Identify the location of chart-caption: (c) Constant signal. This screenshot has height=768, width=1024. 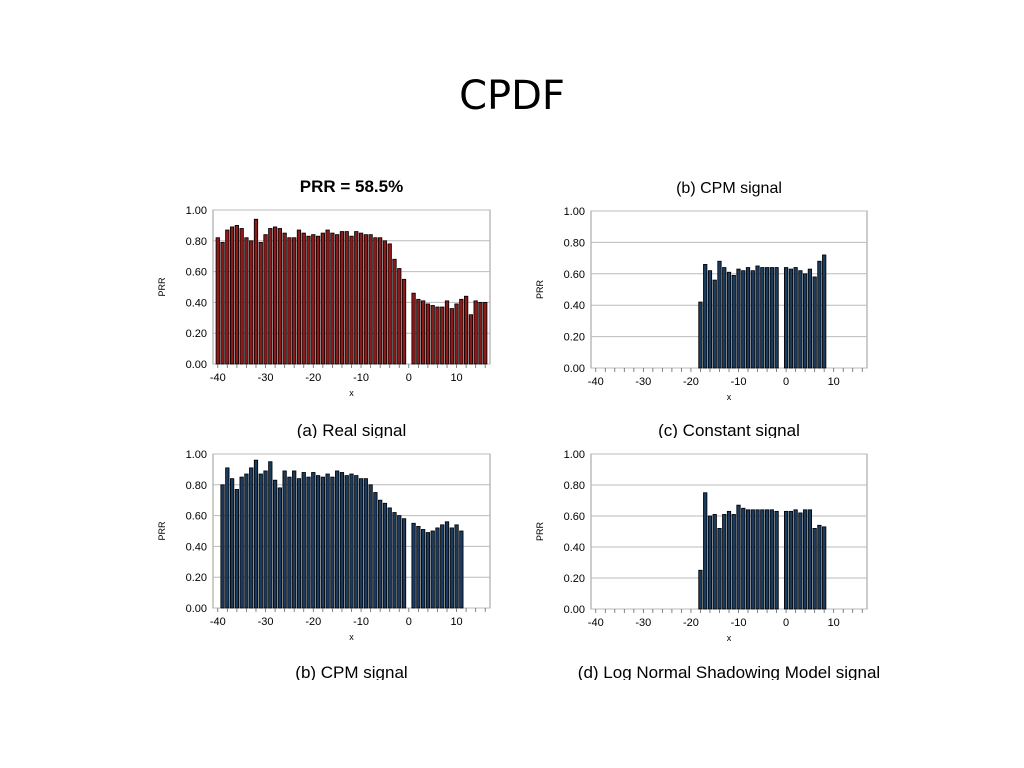
(729, 429).